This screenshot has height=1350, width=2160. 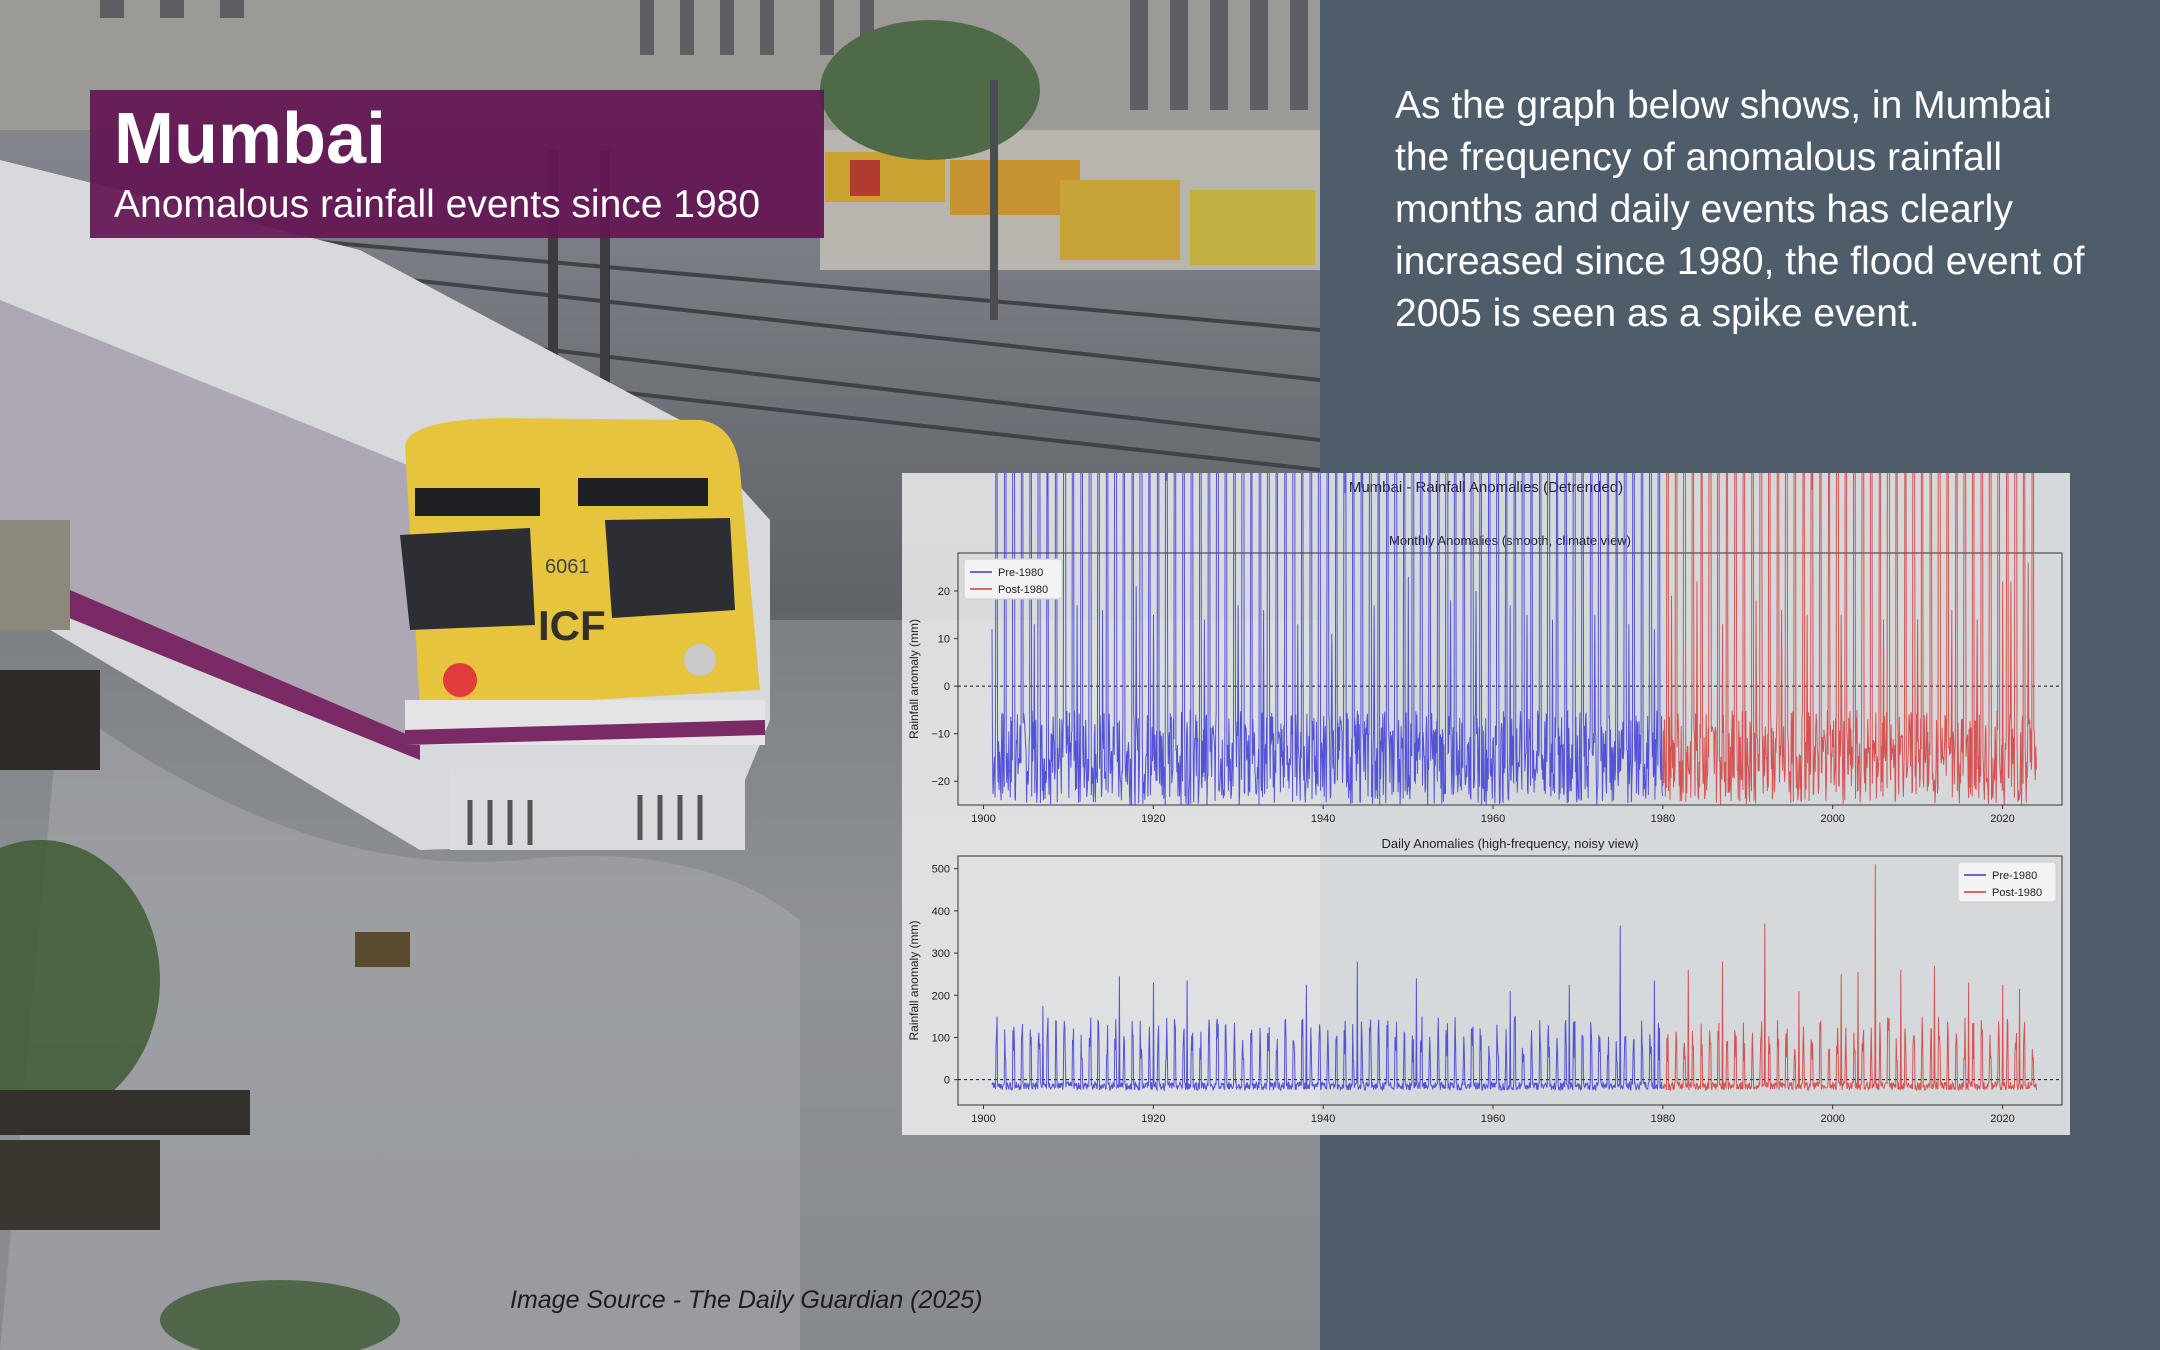 I want to click on chart-1-frame, so click(x=1510, y=679).